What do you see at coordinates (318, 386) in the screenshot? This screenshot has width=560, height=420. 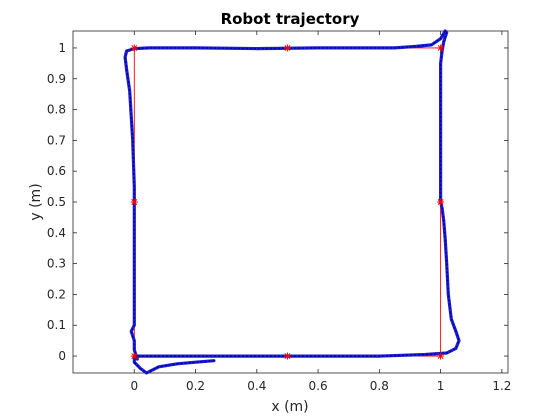 I see `x-tick-label: 0.6` at bounding box center [318, 386].